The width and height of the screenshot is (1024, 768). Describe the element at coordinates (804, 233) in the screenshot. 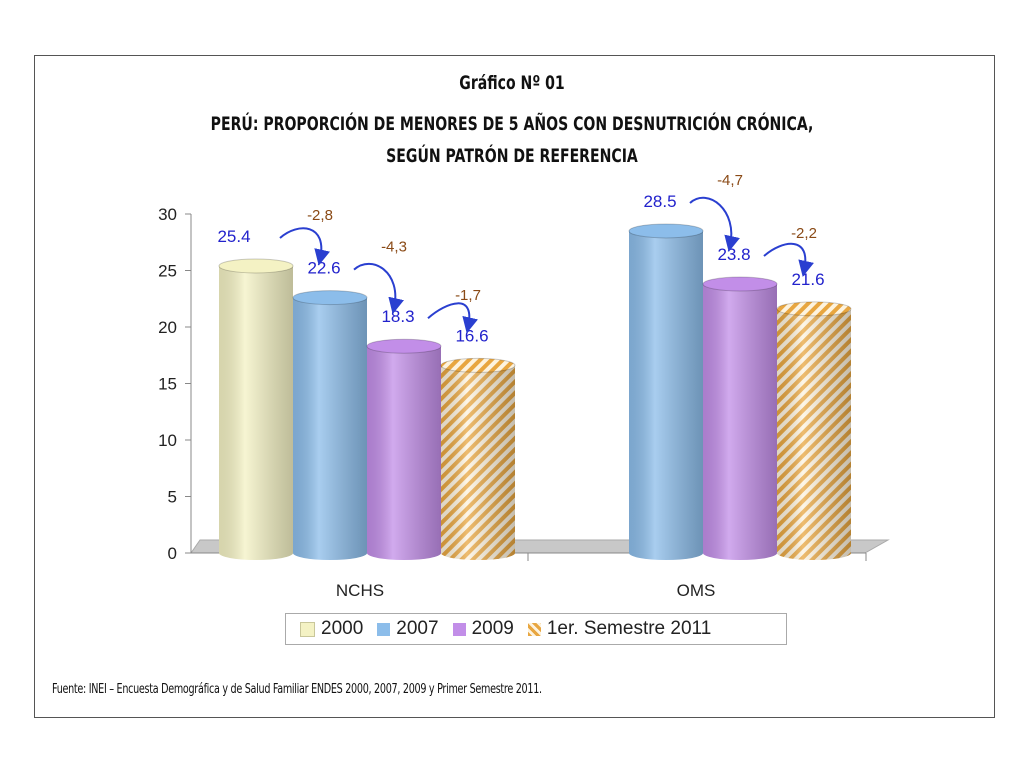

I see `difference-label: -2,2` at that location.